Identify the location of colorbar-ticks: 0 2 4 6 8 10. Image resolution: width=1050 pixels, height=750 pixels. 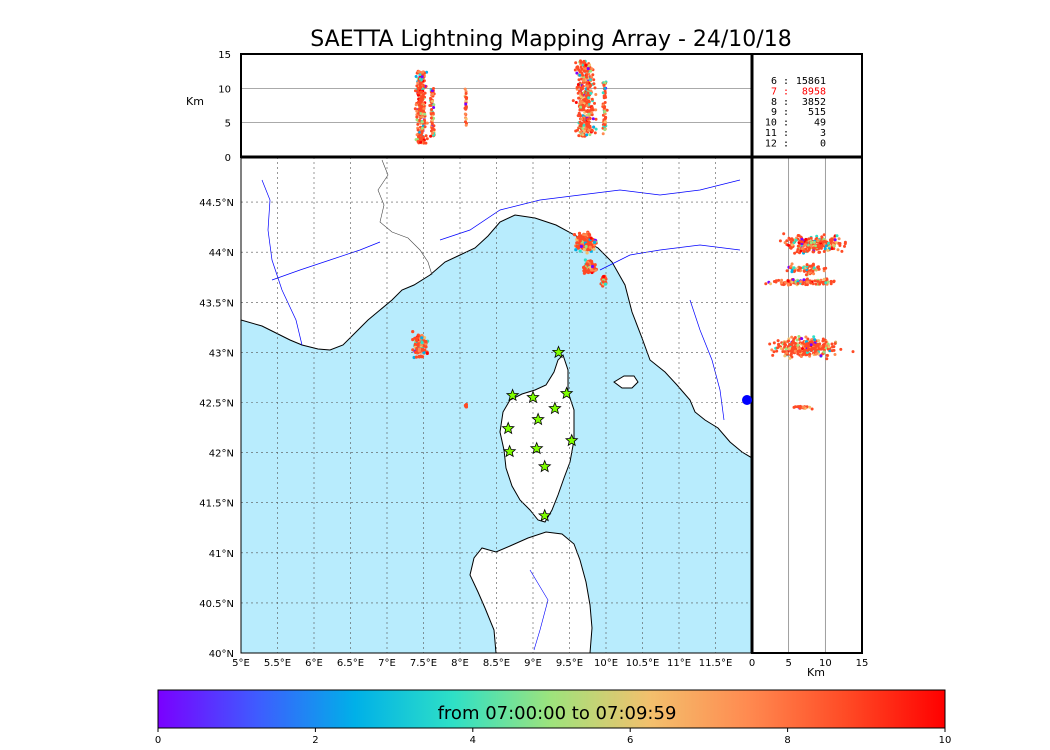
(553, 737).